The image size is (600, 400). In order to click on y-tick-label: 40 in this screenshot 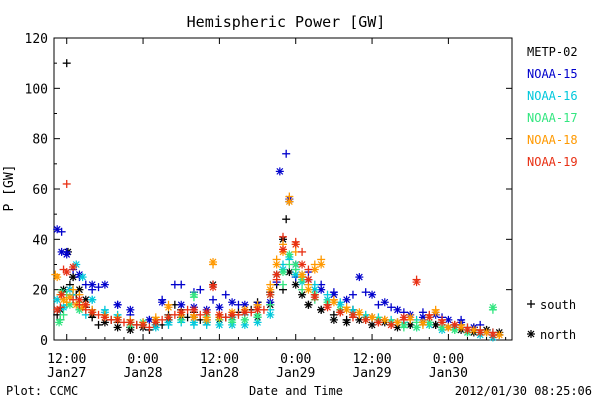, I will do `click(40, 240)`.